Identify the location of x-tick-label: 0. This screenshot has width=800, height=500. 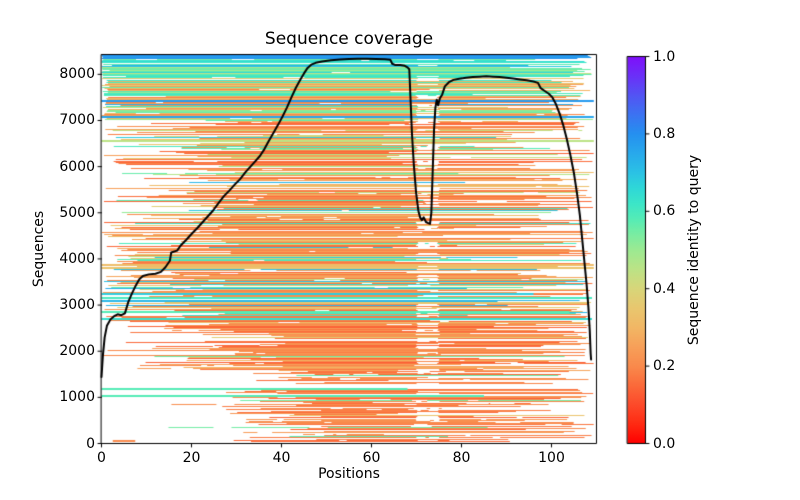
(101, 458).